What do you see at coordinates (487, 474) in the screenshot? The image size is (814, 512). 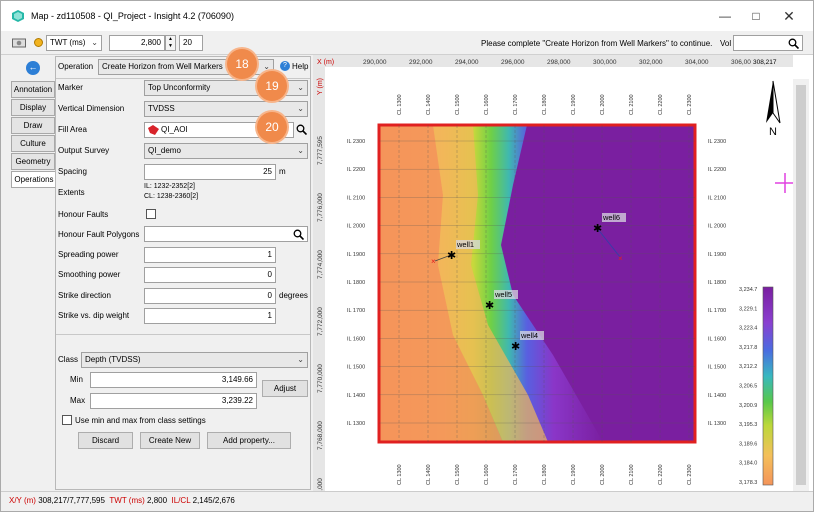 I see `cl-tick-bottom: CL 1600` at bounding box center [487, 474].